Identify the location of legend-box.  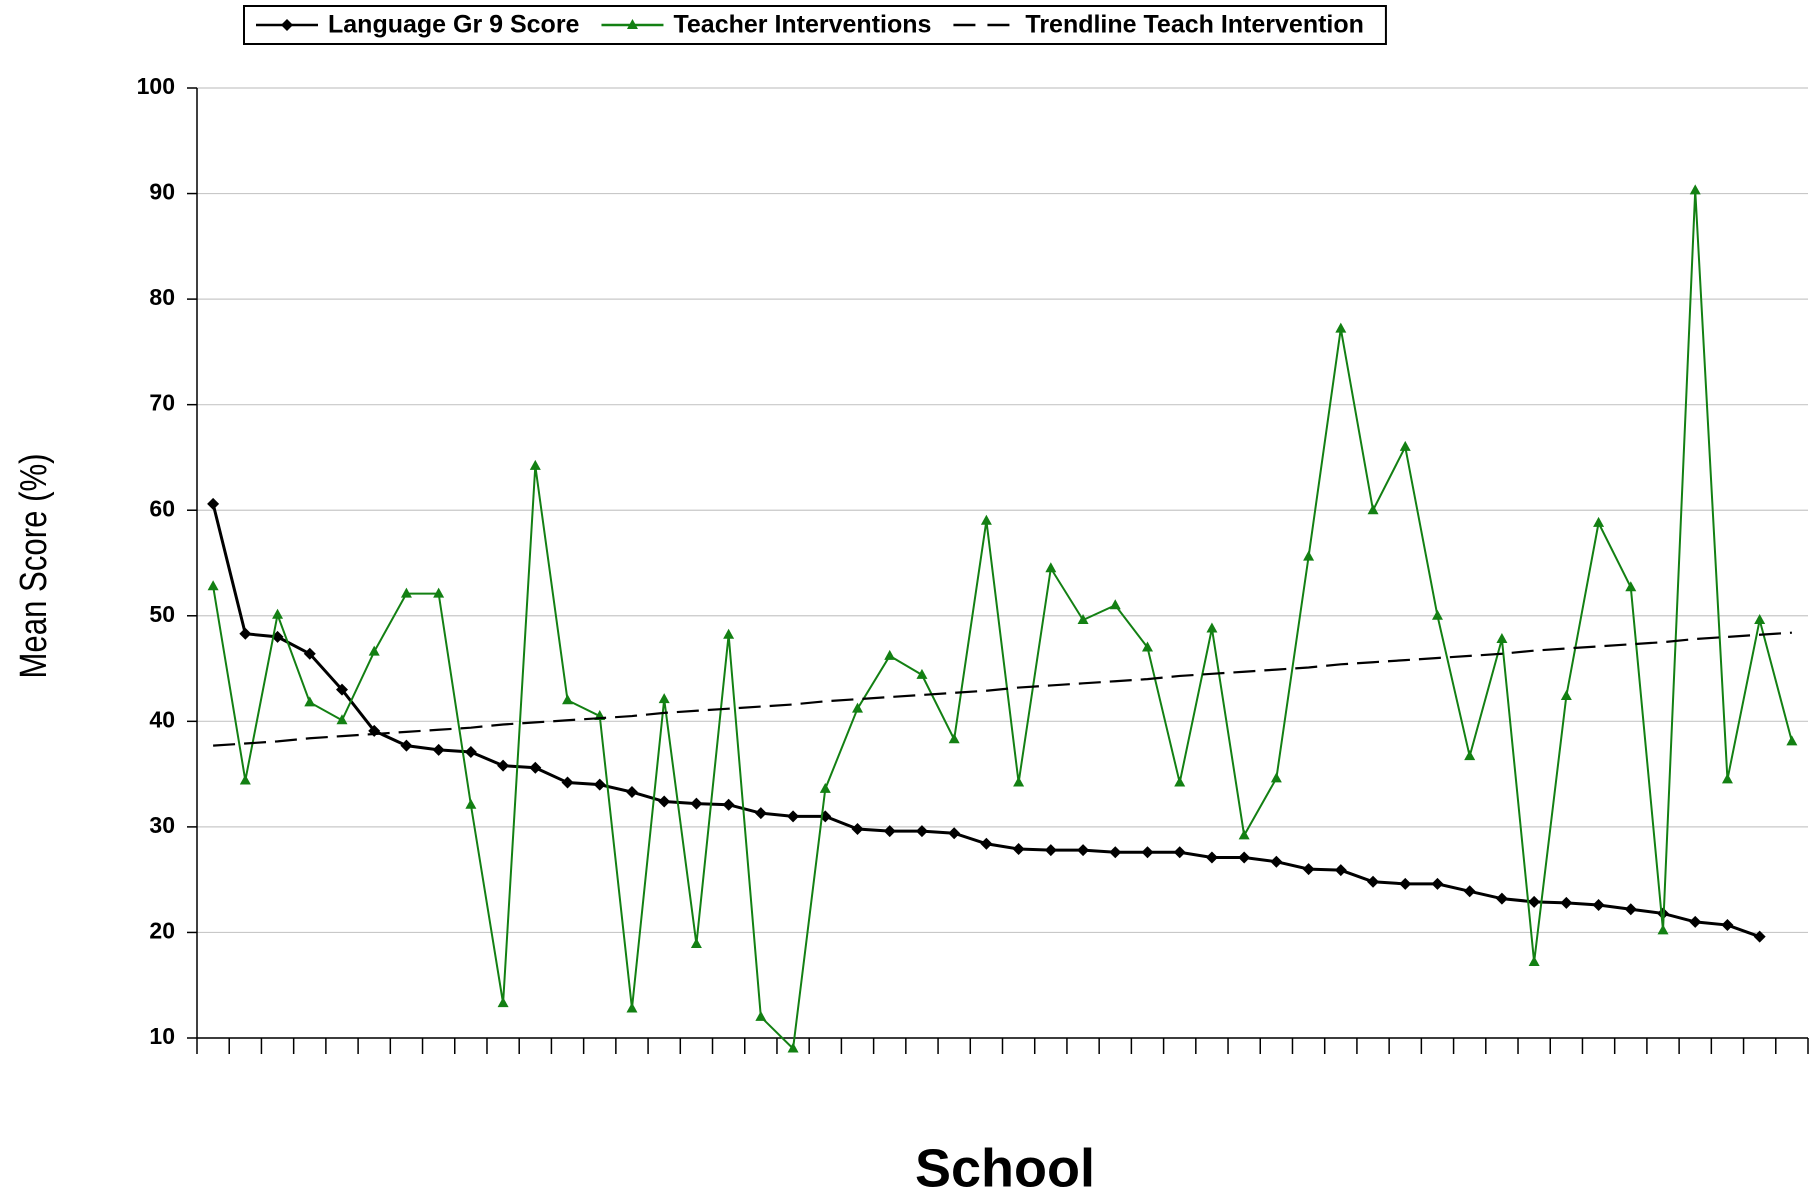
(815, 25).